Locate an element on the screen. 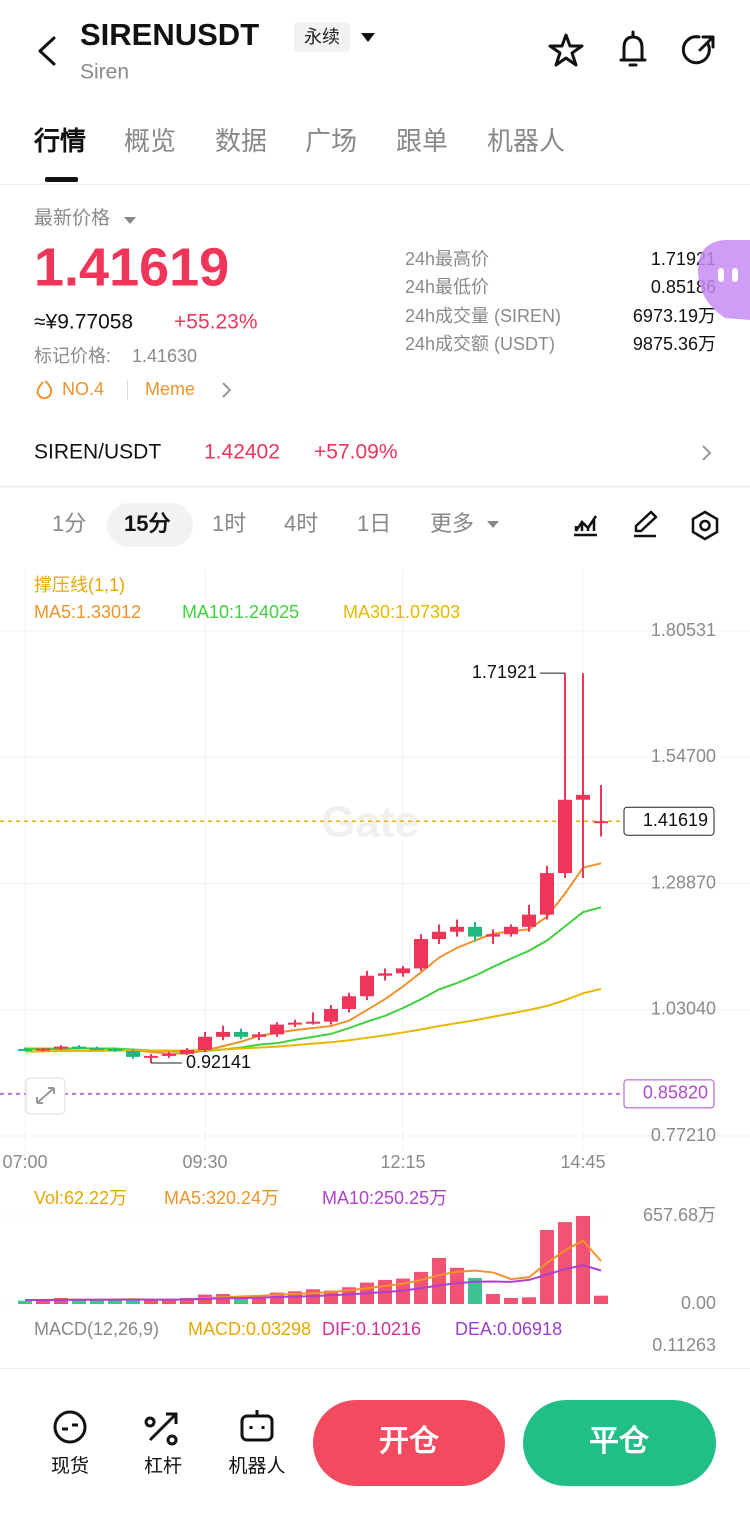  y-tick-label: 1.28870 is located at coordinates (683, 882).